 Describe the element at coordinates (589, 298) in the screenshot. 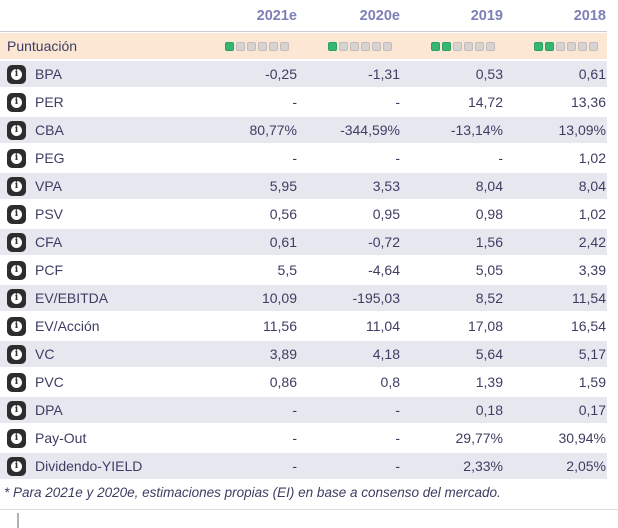

I see `value-cell: 11,54` at that location.